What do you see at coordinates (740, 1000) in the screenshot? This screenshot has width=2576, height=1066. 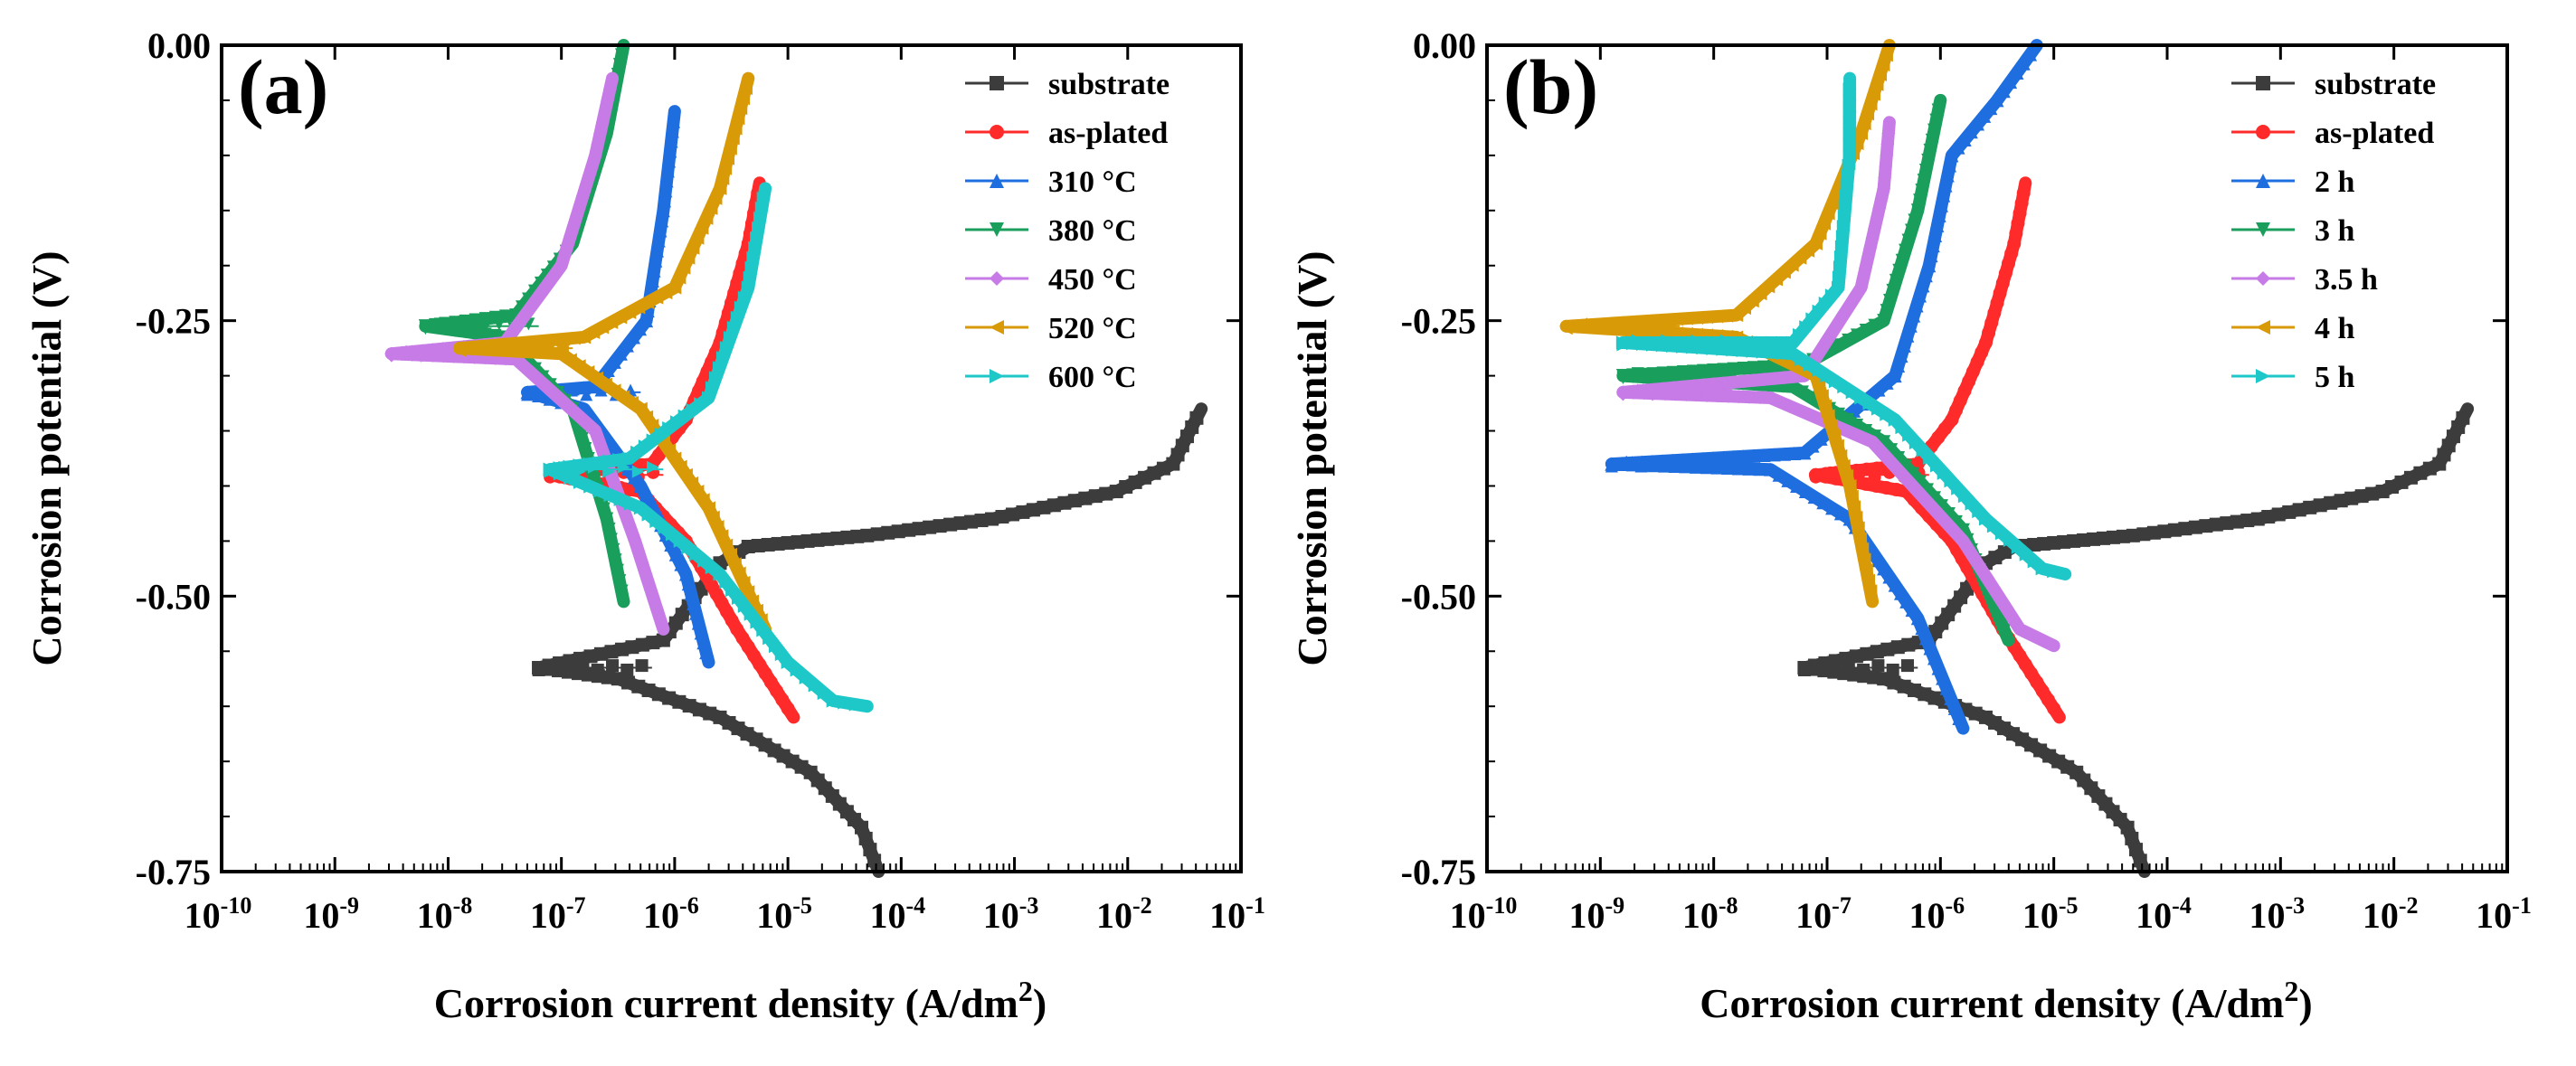 I see `x-axis-title: Corrosion current density (A/dm2)` at bounding box center [740, 1000].